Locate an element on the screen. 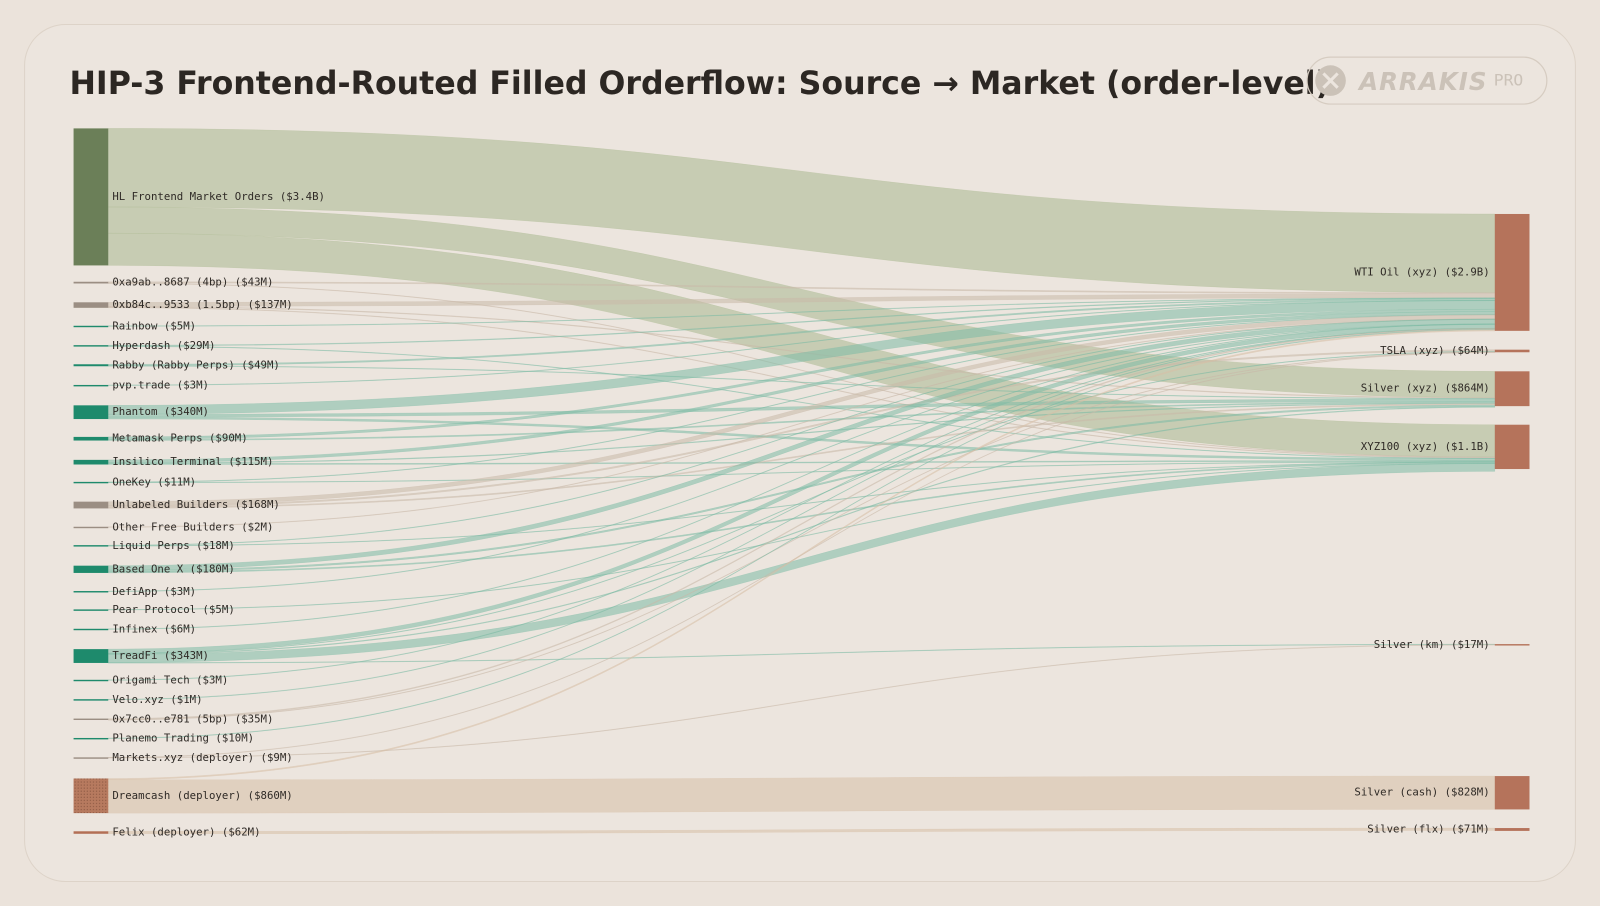 The image size is (1600, 906). source-label: Hyperdash ($29M) is located at coordinates (163, 345).